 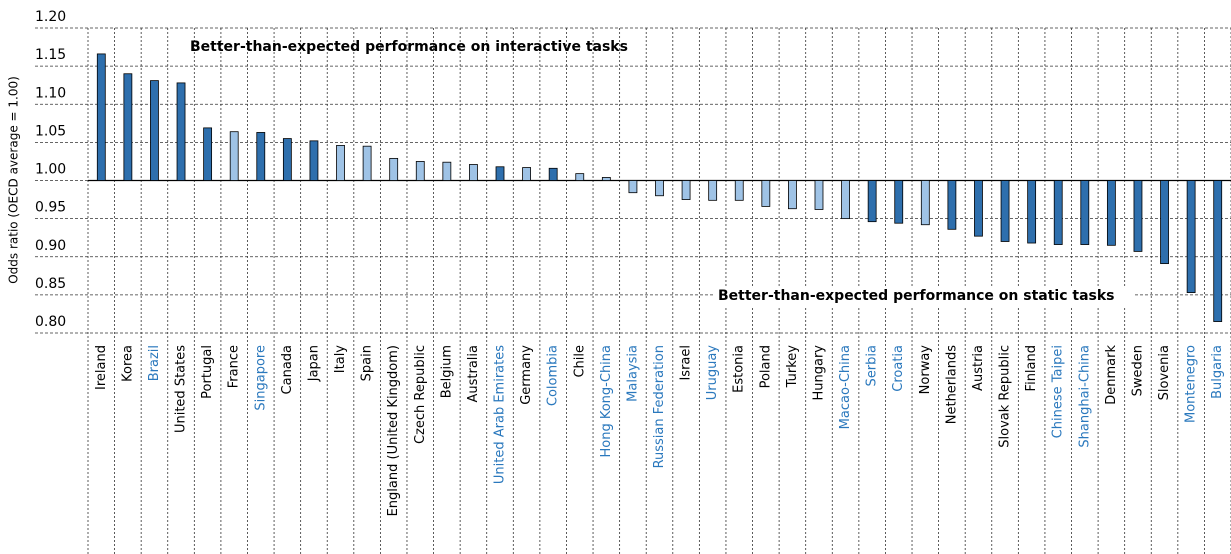 I want to click on x-tick-label: Sweden, so click(x=1137, y=370).